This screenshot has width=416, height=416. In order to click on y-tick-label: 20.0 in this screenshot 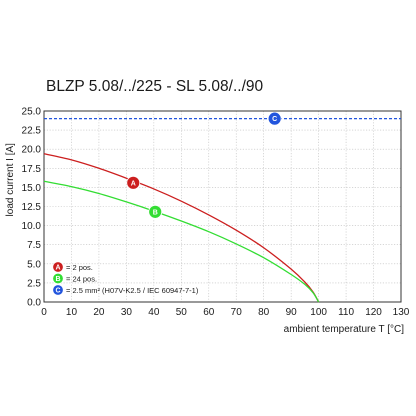, I will do `click(32, 150)`.